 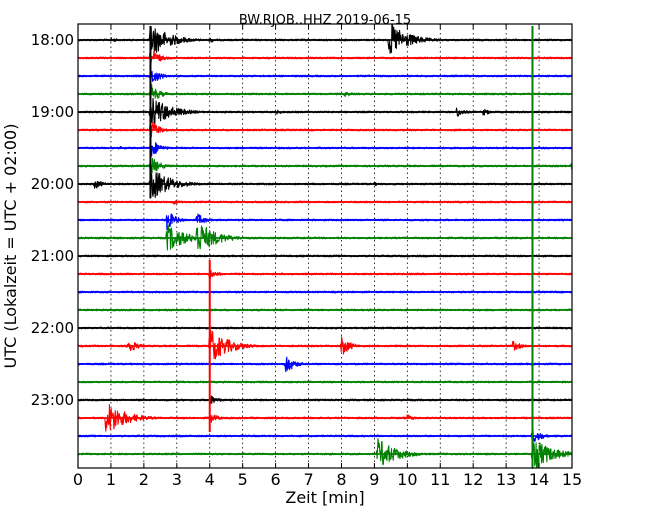 What do you see at coordinates (52, 256) in the screenshot?
I see `y-tick-label: 21:00` at bounding box center [52, 256].